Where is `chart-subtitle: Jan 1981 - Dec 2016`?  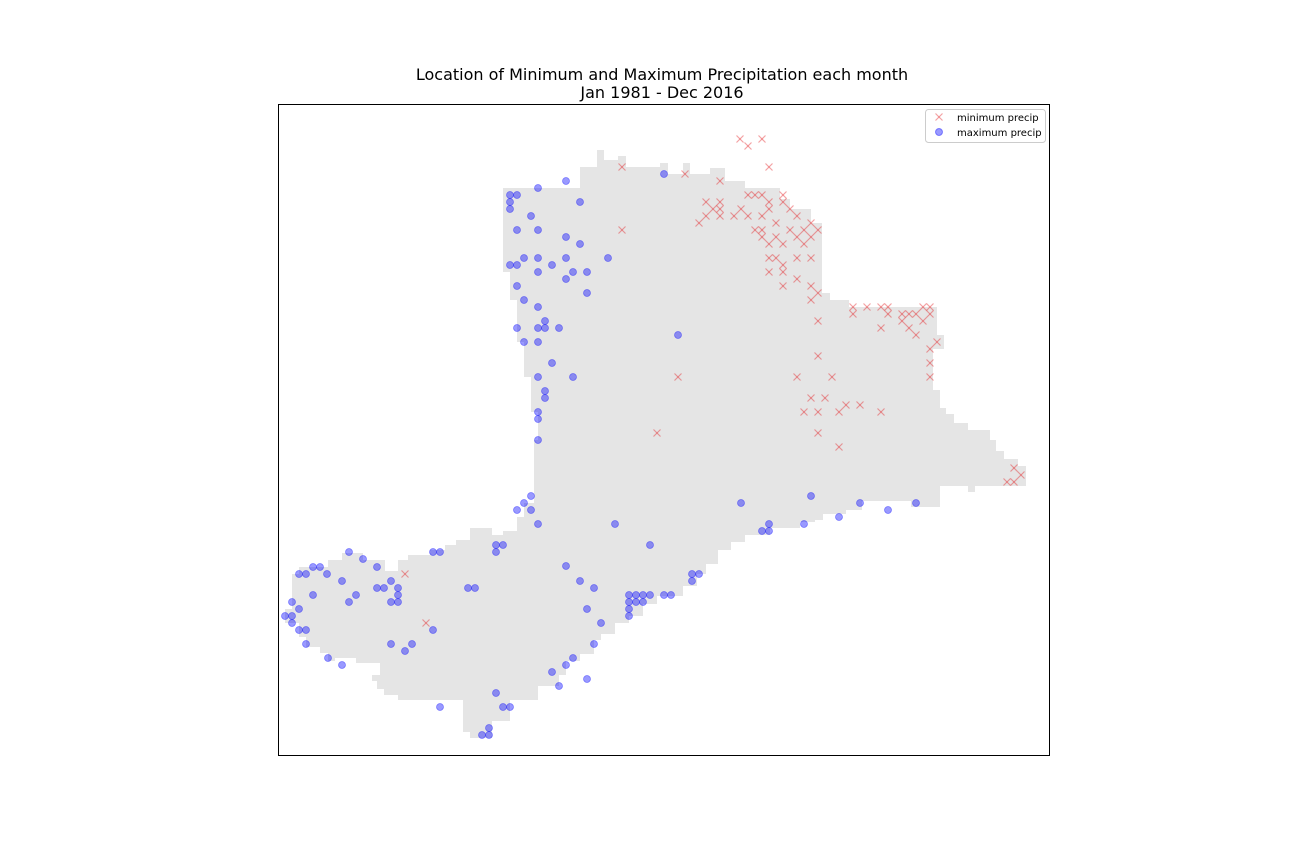 chart-subtitle: Jan 1981 - Dec 2016 is located at coordinates (661, 92).